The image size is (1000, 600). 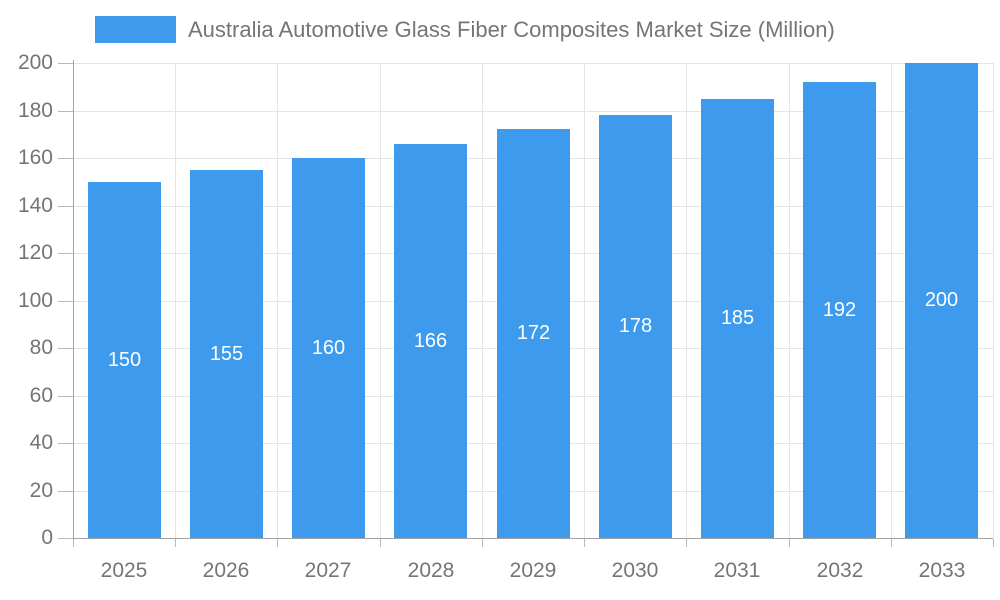 I want to click on y-axis-label: 140, so click(x=35, y=205).